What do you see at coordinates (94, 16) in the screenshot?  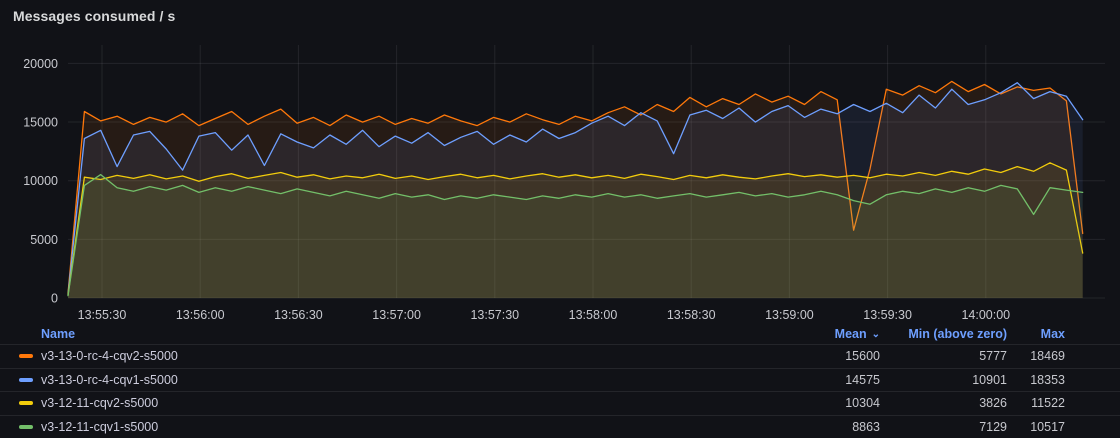 I see `panel-title: Messages consumed / s` at bounding box center [94, 16].